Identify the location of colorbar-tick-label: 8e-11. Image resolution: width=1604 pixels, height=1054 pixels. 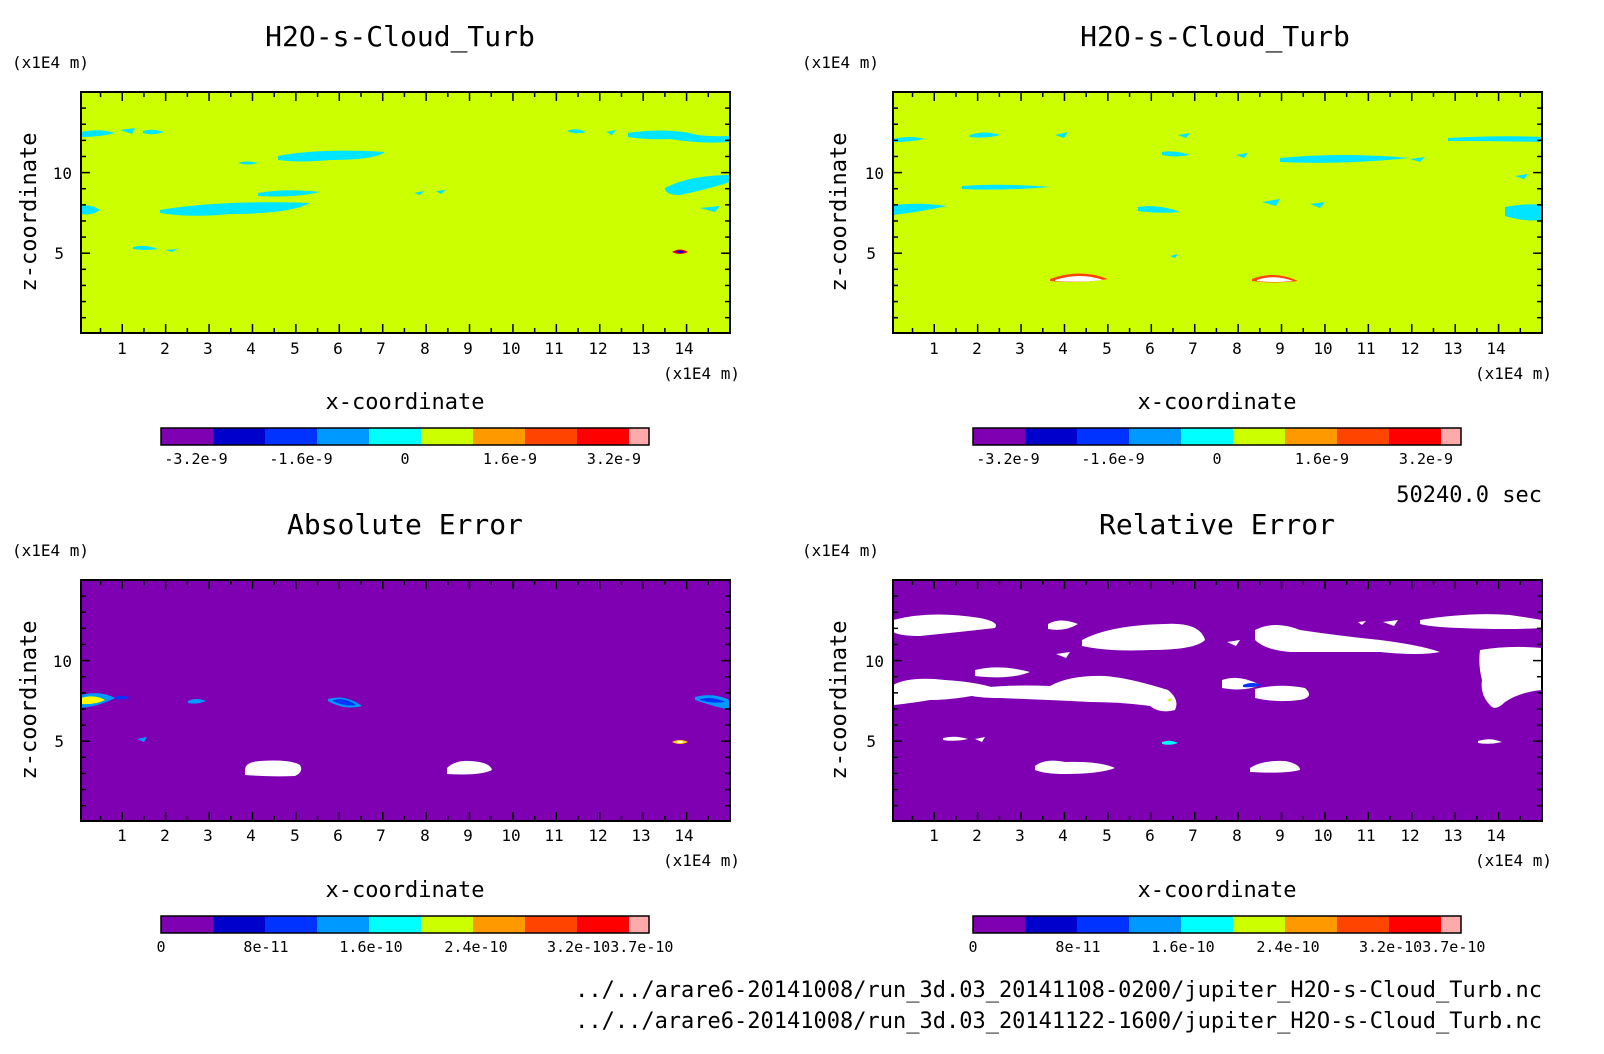
(265, 947).